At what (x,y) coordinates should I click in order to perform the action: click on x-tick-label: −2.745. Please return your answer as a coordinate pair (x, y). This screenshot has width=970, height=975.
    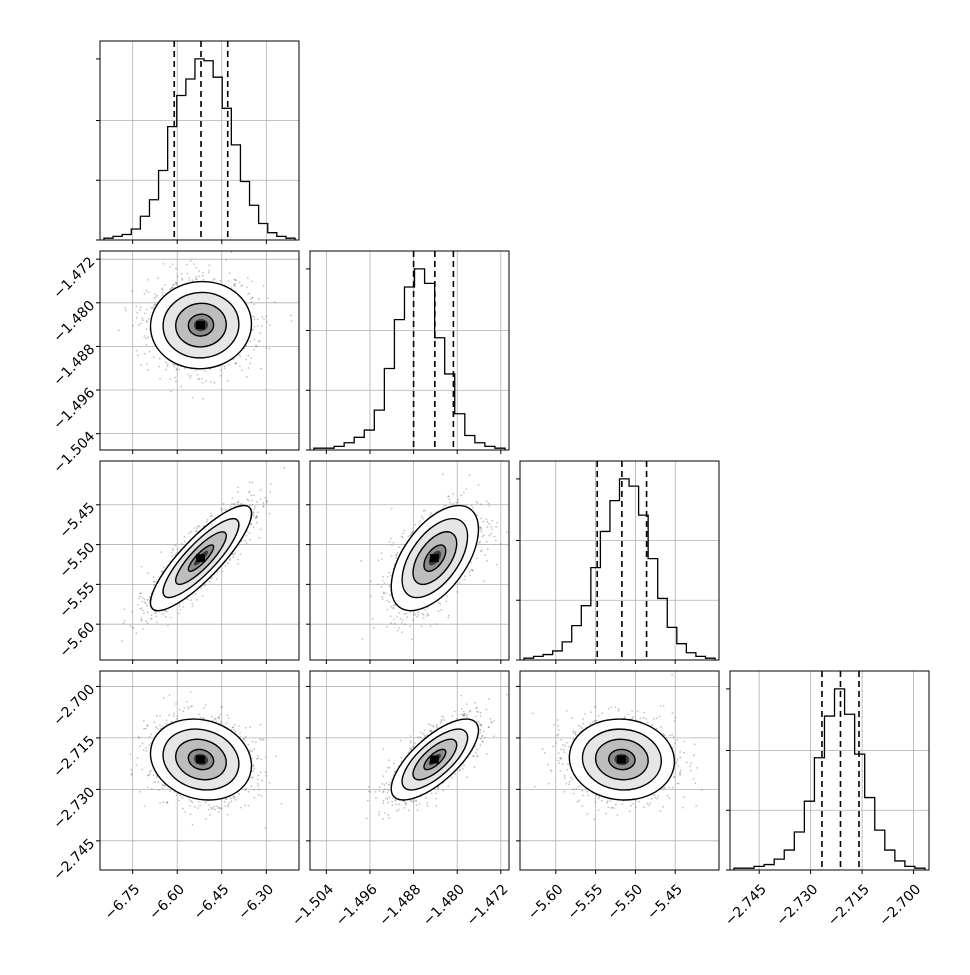
    Looking at the image, I should click on (746, 905).